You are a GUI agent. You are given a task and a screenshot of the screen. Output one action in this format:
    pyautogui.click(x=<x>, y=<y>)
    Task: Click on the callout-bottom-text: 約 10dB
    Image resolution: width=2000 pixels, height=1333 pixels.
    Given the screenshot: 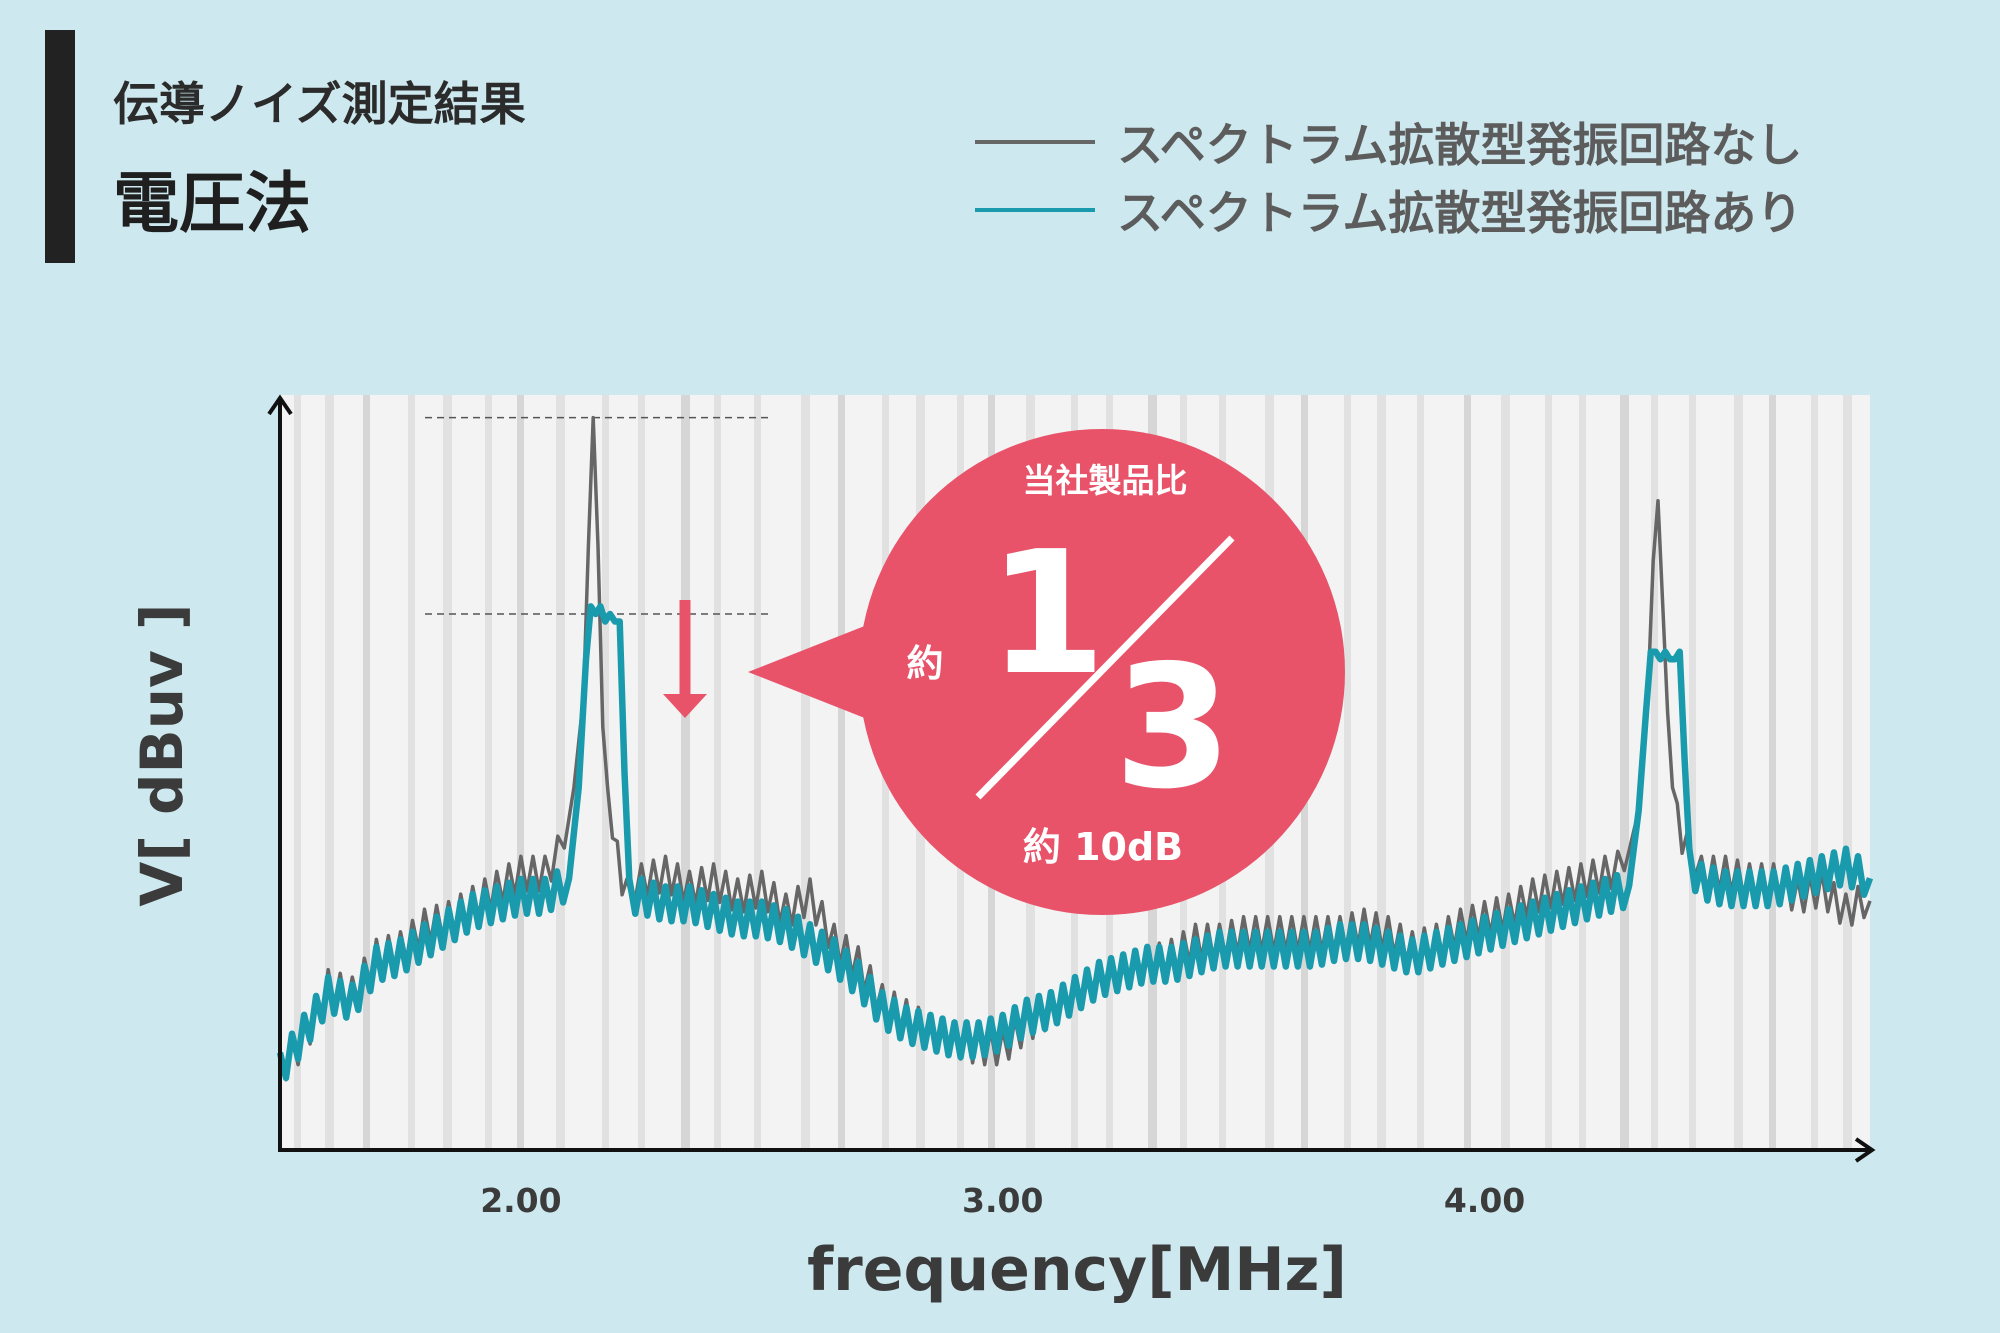 What is the action you would take?
    pyautogui.click(x=1103, y=847)
    